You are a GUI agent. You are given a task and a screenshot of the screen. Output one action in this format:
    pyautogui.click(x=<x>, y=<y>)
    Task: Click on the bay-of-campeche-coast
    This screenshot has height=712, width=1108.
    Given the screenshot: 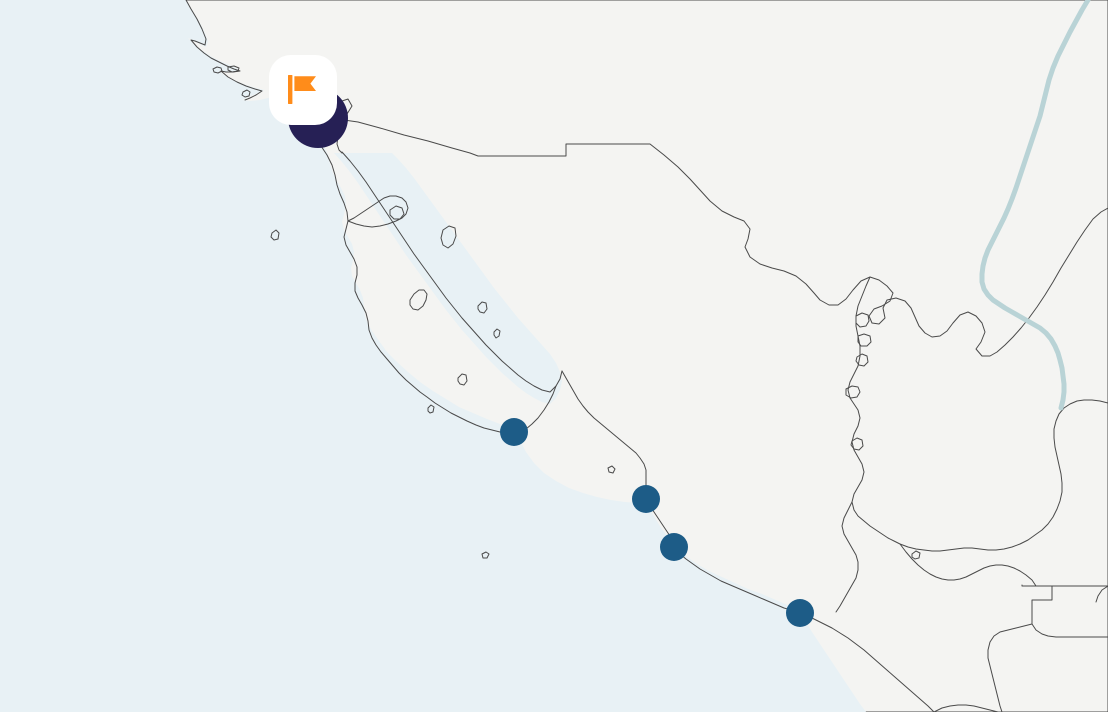 What is the action you would take?
    pyautogui.click(x=847, y=557)
    